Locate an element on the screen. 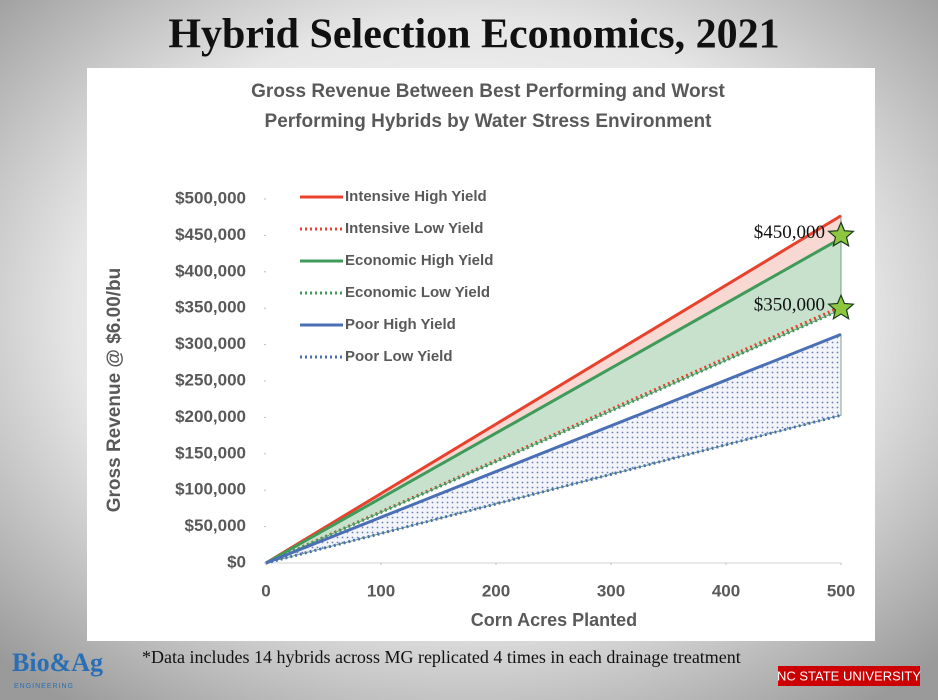 Image resolution: width=938 pixels, height=700 pixels. y-tick-label: $450,000 is located at coordinates (210, 234).